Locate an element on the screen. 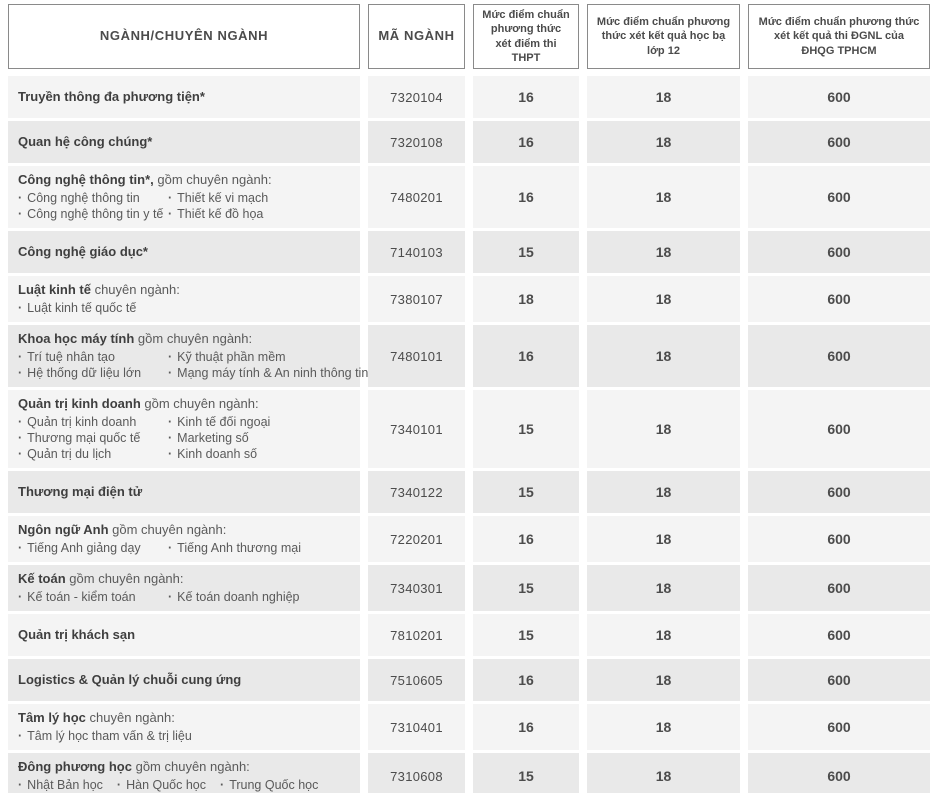 The width and height of the screenshot is (936, 793). major-name: Ngôn ngữ Anh is located at coordinates (63, 530).